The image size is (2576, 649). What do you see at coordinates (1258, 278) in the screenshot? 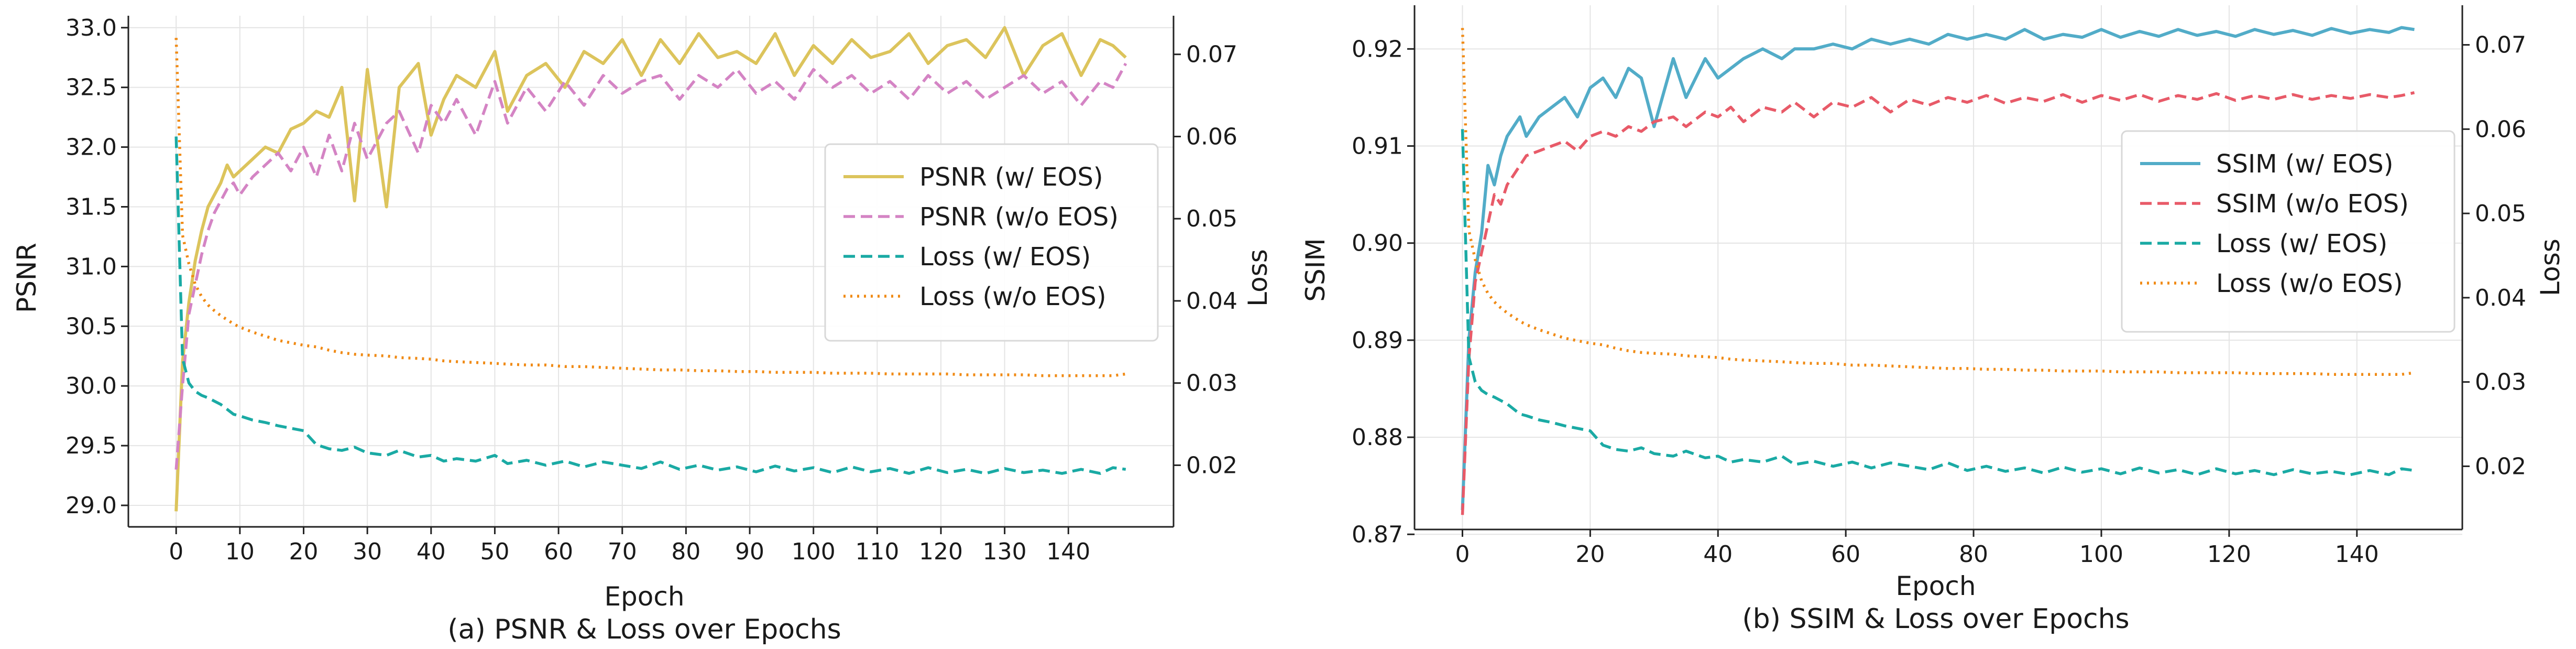
I see `psnr-y2-axis-label: Loss` at bounding box center [1258, 278].